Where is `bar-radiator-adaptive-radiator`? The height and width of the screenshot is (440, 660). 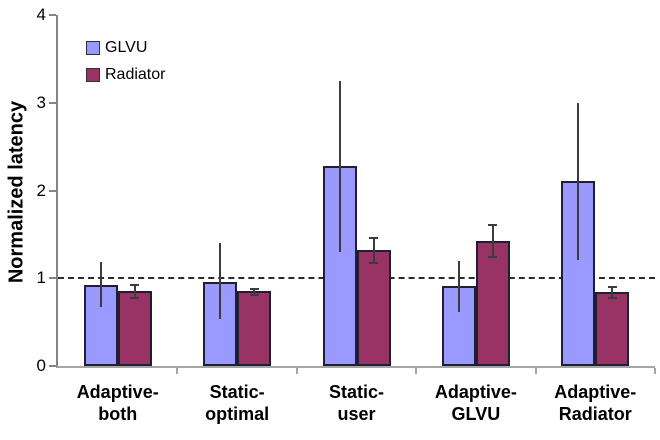
bar-radiator-adaptive-radiator is located at coordinates (612, 329).